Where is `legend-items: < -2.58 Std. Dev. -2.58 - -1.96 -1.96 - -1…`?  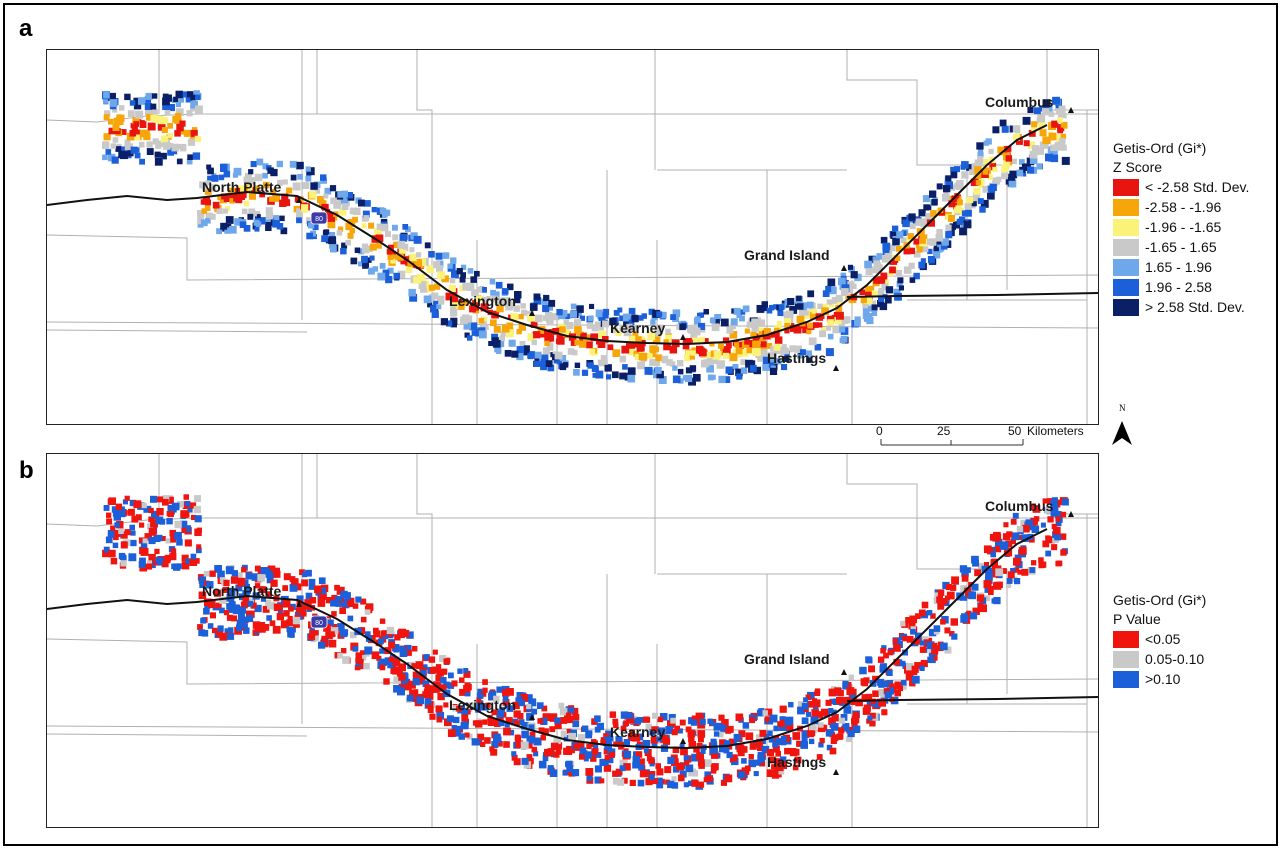 legend-items: < -2.58 Std. Dev. -2.58 - -1.96 -1.96 - -1… is located at coordinates (1181, 247).